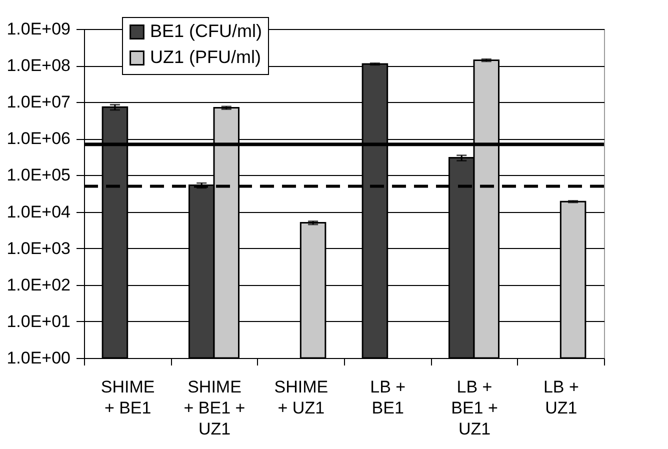 The image size is (668, 449). What do you see at coordinates (206, 31) in the screenshot?
I see `legend-label: BE1 (CFU/ml)` at bounding box center [206, 31].